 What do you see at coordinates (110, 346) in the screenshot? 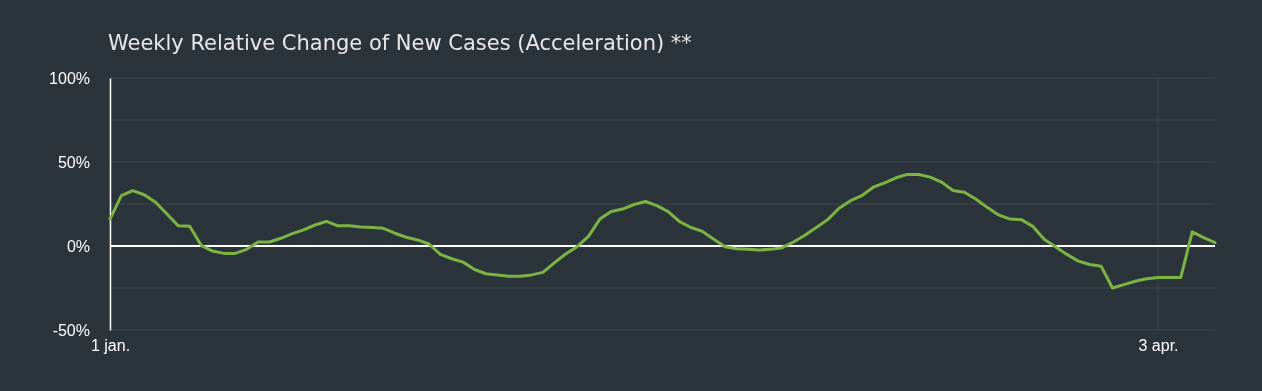
I see `x-tick-label: 1 jan.` at bounding box center [110, 346].